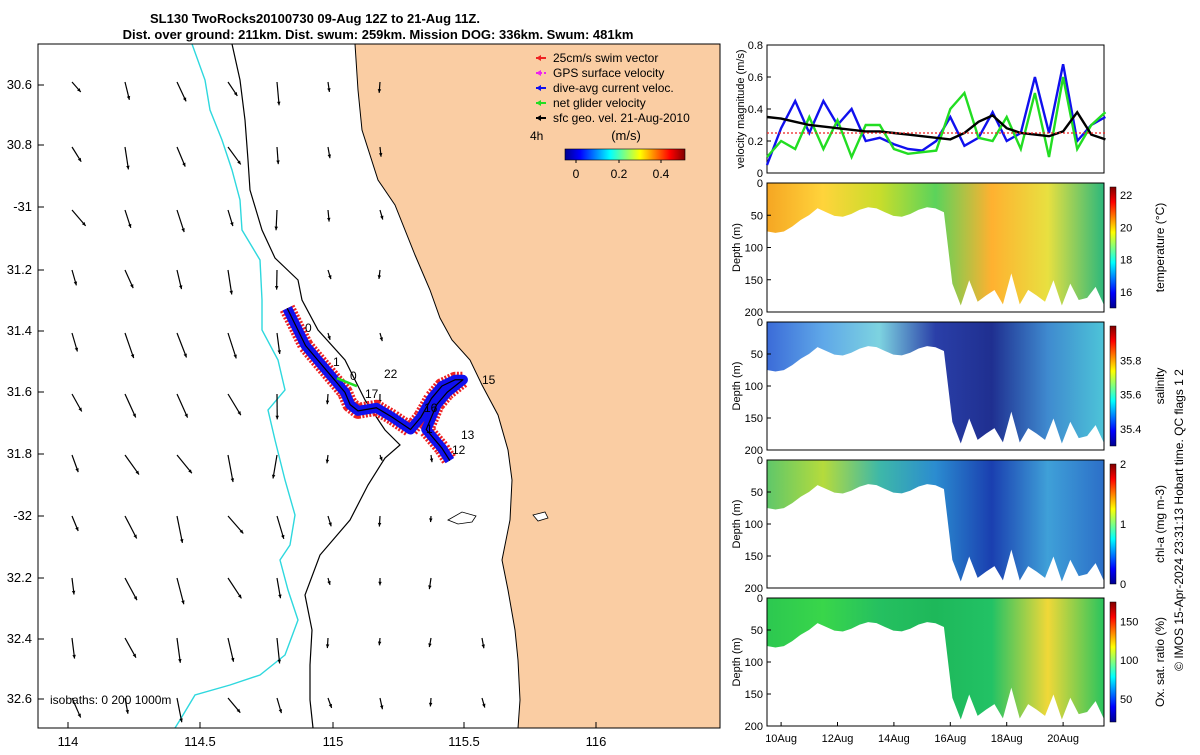  Describe the element at coordinates (950, 739) in the screenshot. I see `date-tick-label: 16Aug` at that location.